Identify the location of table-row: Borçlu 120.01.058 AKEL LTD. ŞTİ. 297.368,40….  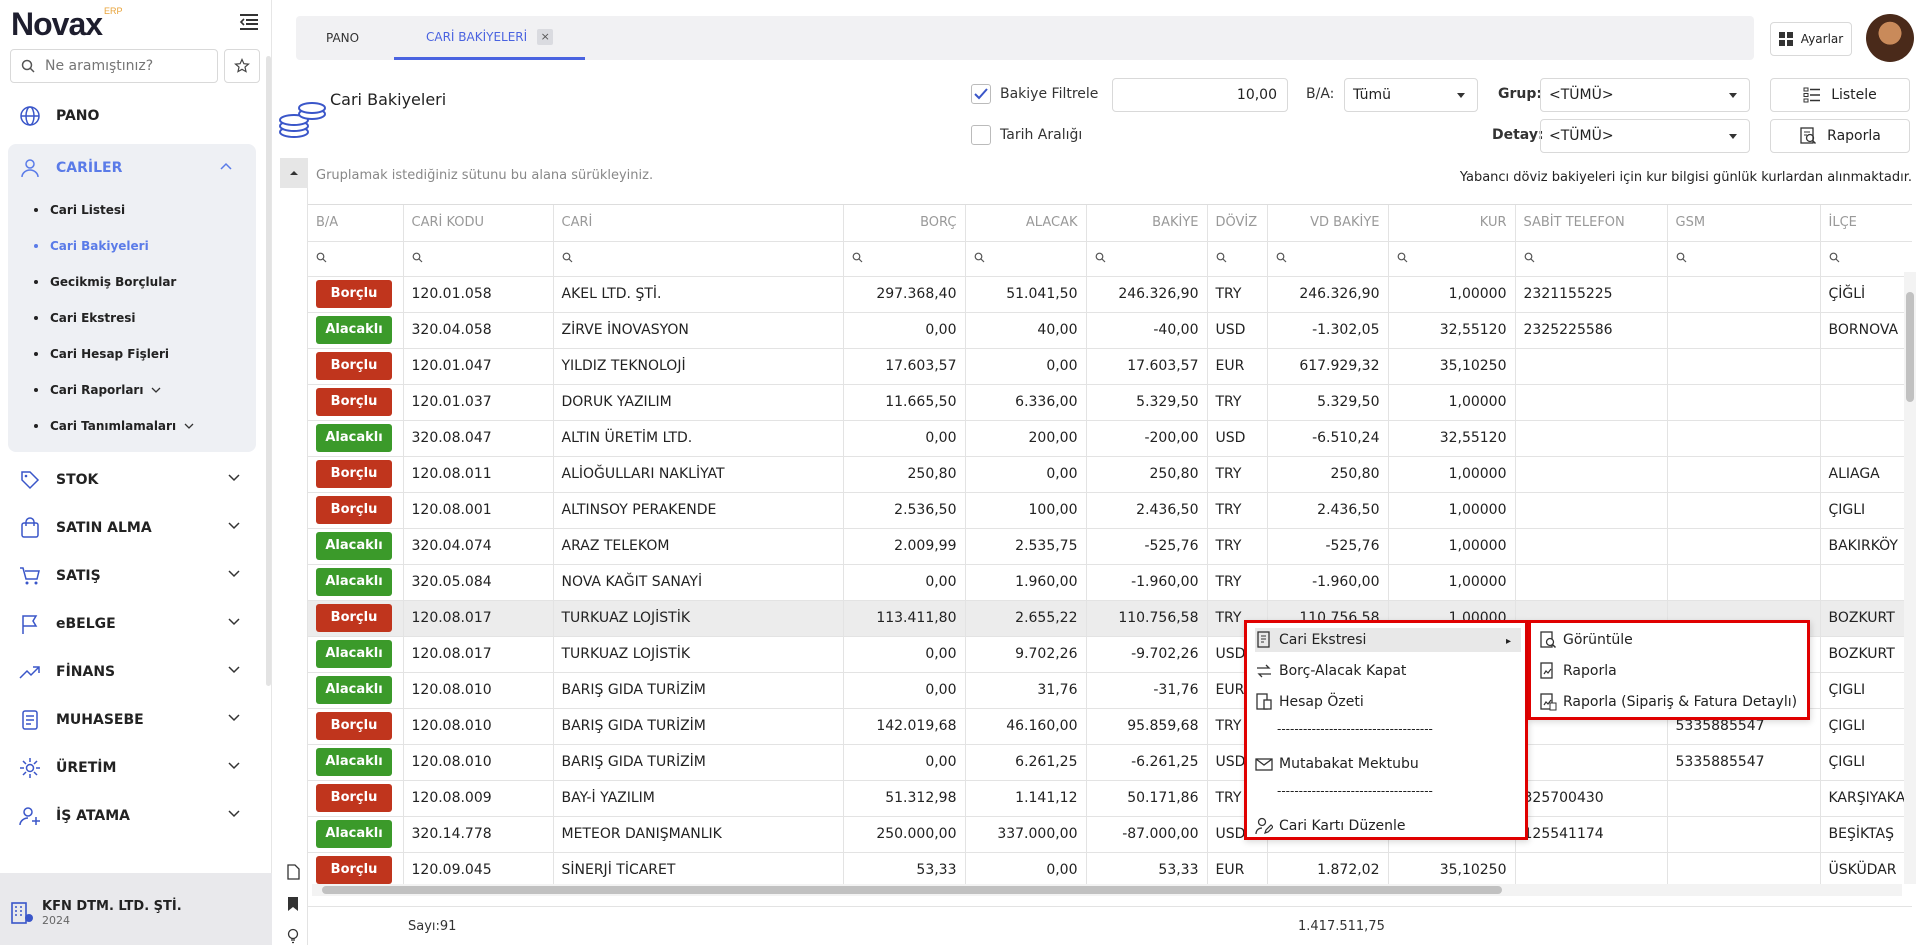
(1110, 294).